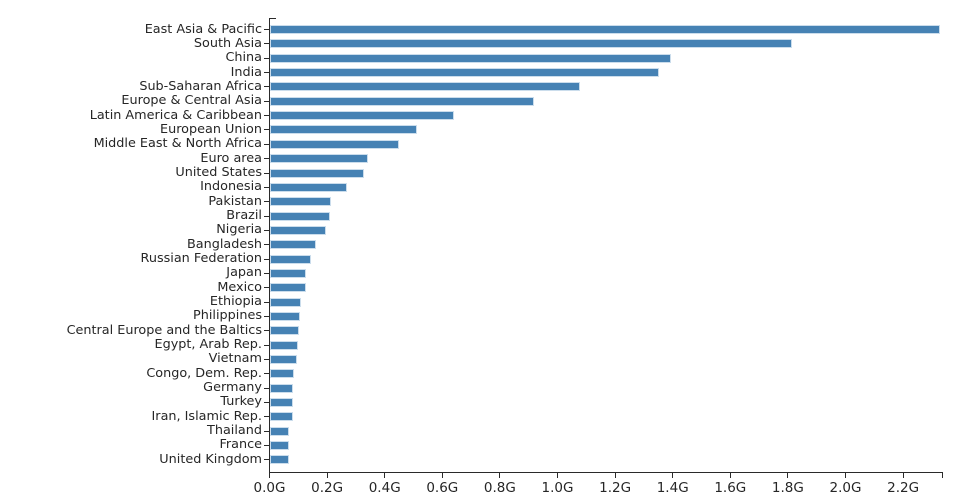 The height and width of the screenshot is (500, 960). Describe the element at coordinates (272, 18) in the screenshot. I see `y-axis-top-cap` at that location.